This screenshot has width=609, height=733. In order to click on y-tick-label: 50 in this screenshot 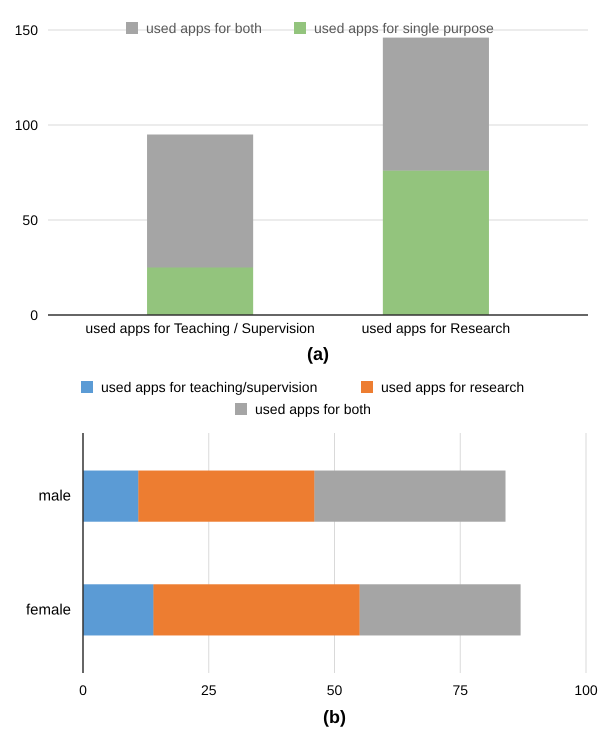, I will do `click(30, 220)`.